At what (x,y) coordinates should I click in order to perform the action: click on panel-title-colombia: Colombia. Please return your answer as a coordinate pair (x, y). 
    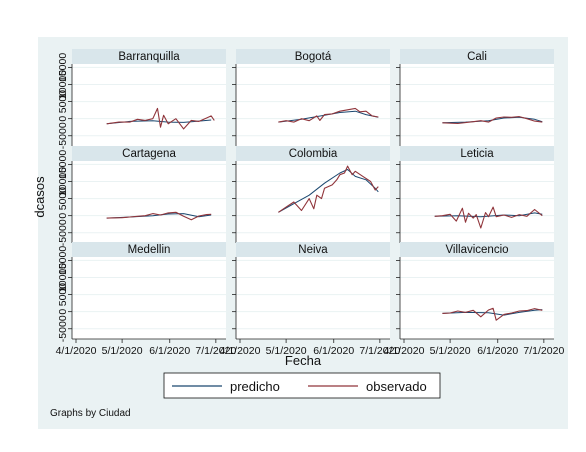
    Looking at the image, I should click on (313, 154).